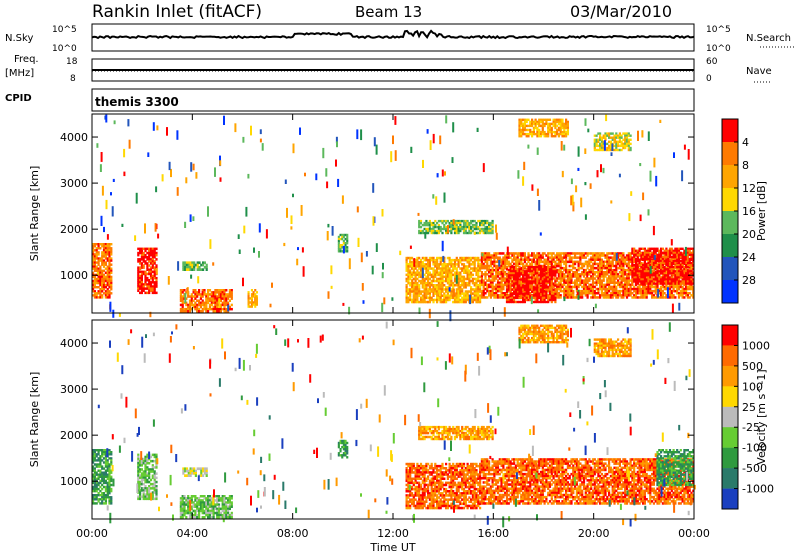 The height and width of the screenshot is (558, 800). Describe the element at coordinates (72, 62) in the screenshot. I see `freq-tick-top: 18` at that location.